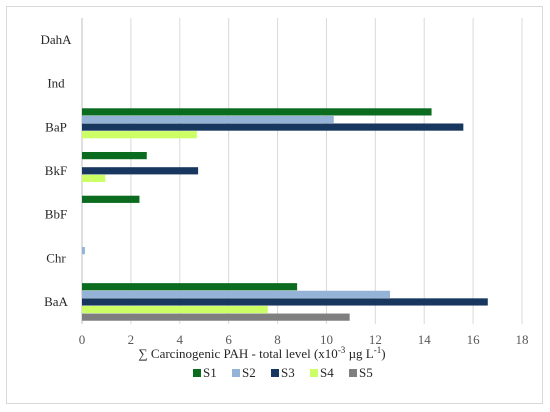 Image resolution: width=550 pixels, height=412 pixels. I want to click on x-axis-title-middle: µg L, so click(359, 353).